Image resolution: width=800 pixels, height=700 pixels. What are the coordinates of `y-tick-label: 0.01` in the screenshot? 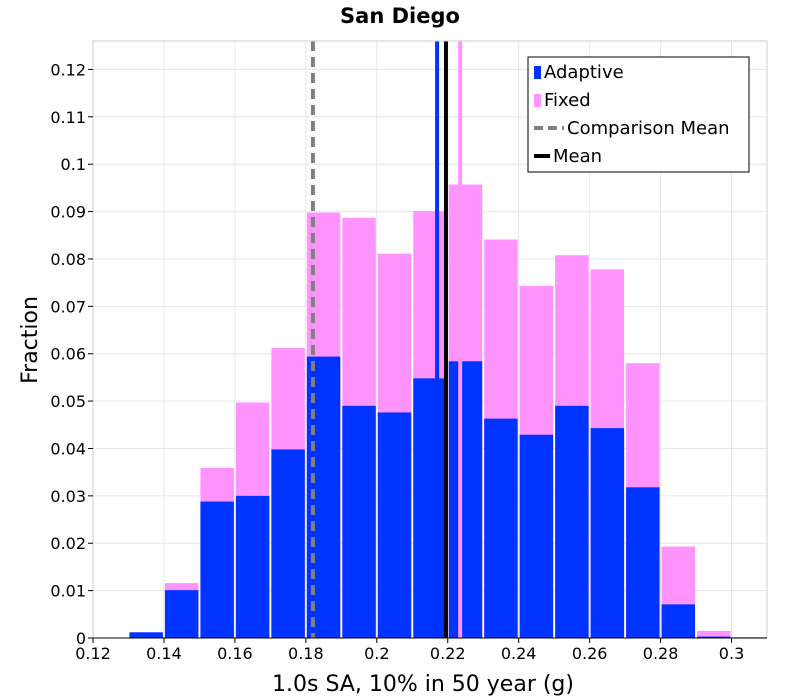 It's located at (68, 591).